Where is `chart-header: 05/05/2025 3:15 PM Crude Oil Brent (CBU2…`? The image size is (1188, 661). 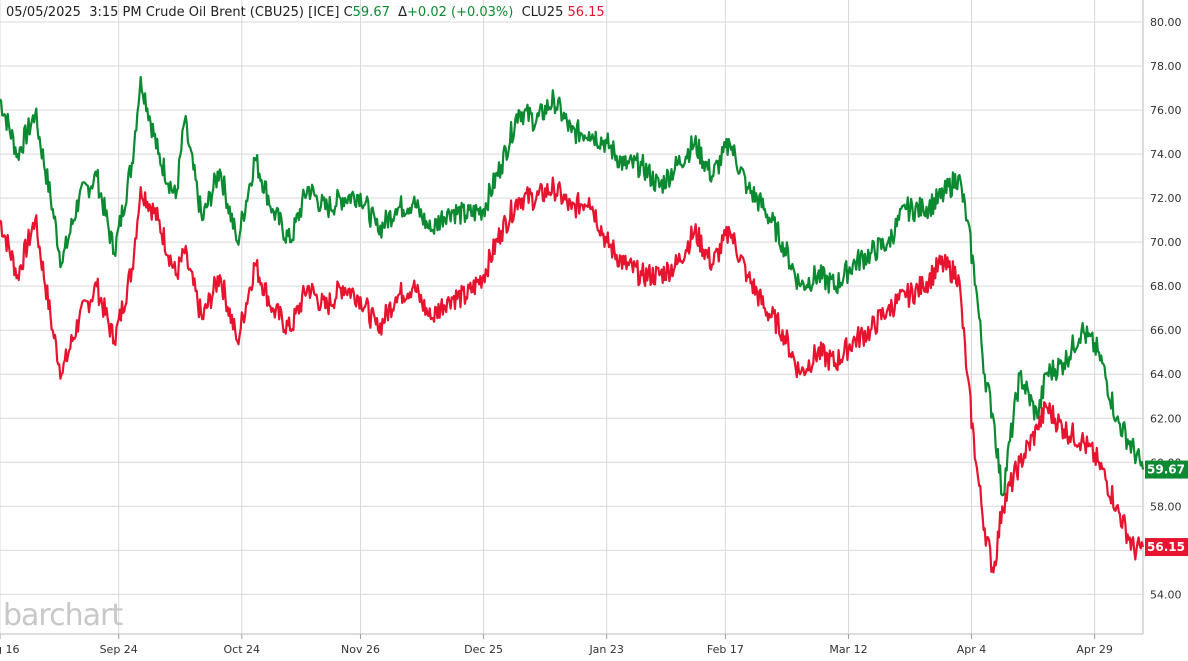
chart-header: 05/05/2025 3:15 PM Crude Oil Brent (CBU2… is located at coordinates (305, 12).